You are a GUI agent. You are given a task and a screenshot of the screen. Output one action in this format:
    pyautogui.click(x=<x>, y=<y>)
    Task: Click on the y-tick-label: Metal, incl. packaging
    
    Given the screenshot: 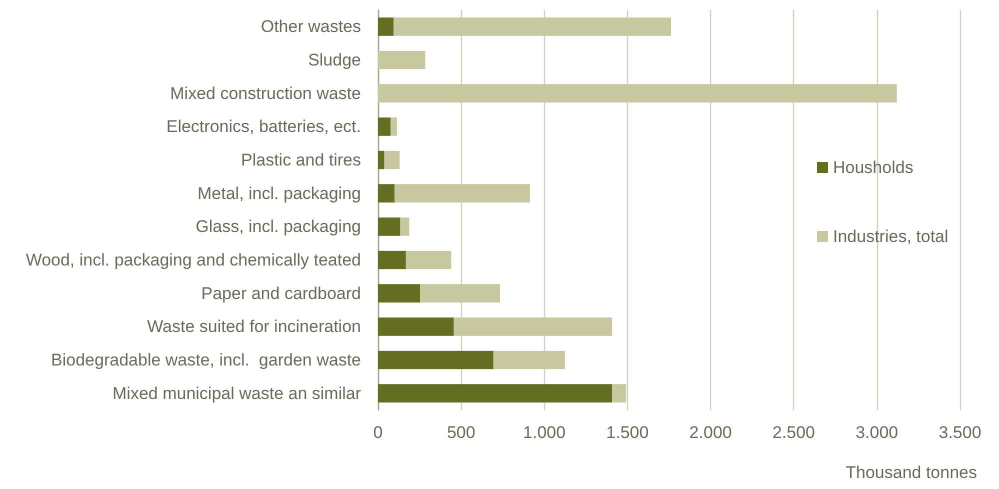 What is the action you would take?
    pyautogui.click(x=279, y=193)
    